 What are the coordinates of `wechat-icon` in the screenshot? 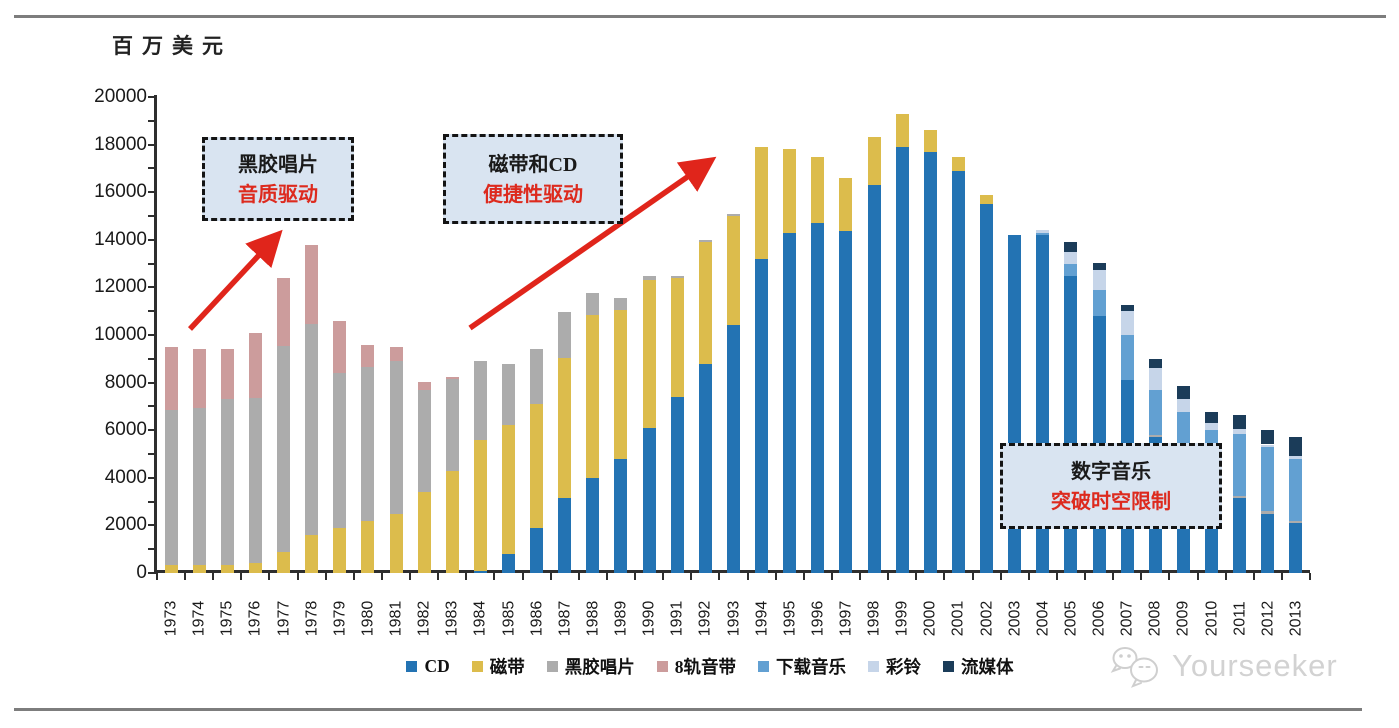 It's located at (1134, 667).